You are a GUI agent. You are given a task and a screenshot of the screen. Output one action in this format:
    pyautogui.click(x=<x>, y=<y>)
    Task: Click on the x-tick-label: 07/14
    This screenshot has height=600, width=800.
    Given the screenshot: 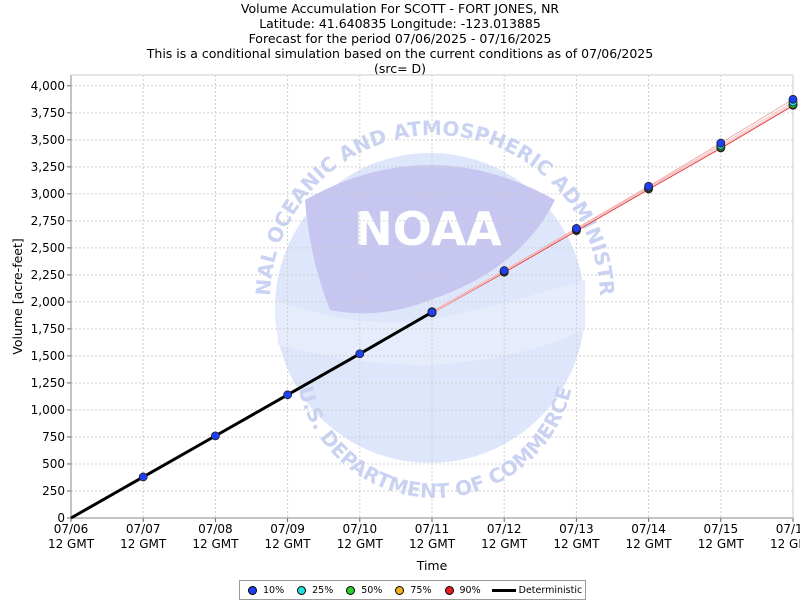 What is the action you would take?
    pyautogui.click(x=648, y=529)
    